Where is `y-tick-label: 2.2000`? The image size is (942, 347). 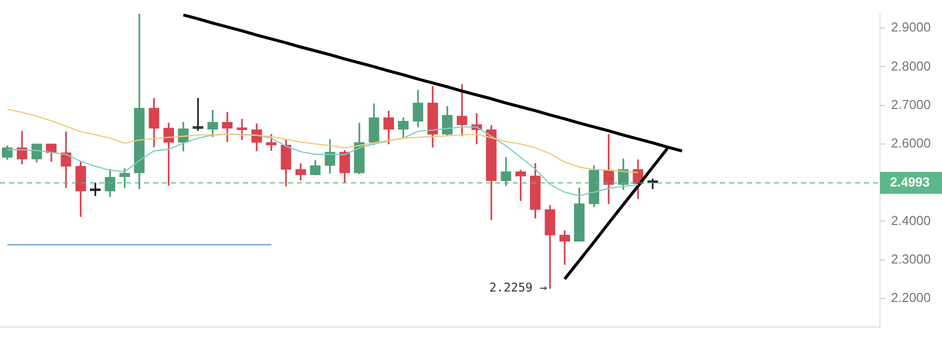 y-tick-label: 2.2000 is located at coordinates (911, 297).